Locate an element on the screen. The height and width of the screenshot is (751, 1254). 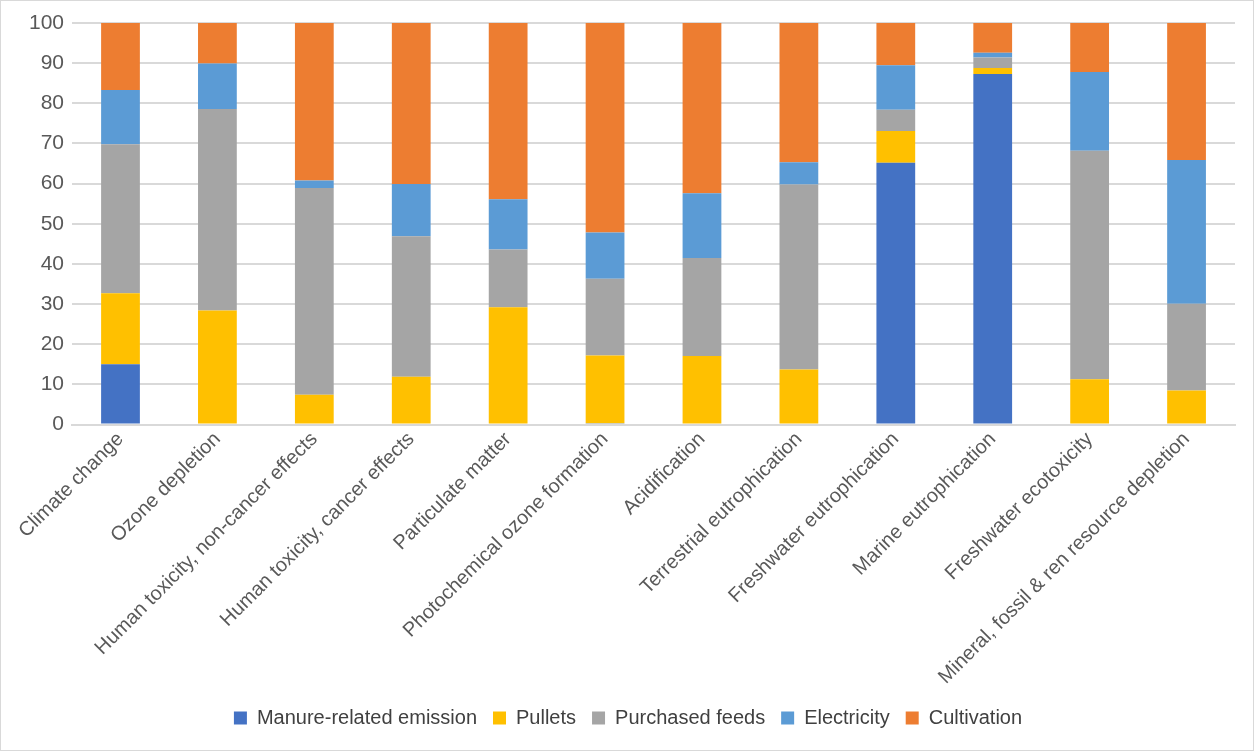
y-tick-label: 50 is located at coordinates (52, 222).